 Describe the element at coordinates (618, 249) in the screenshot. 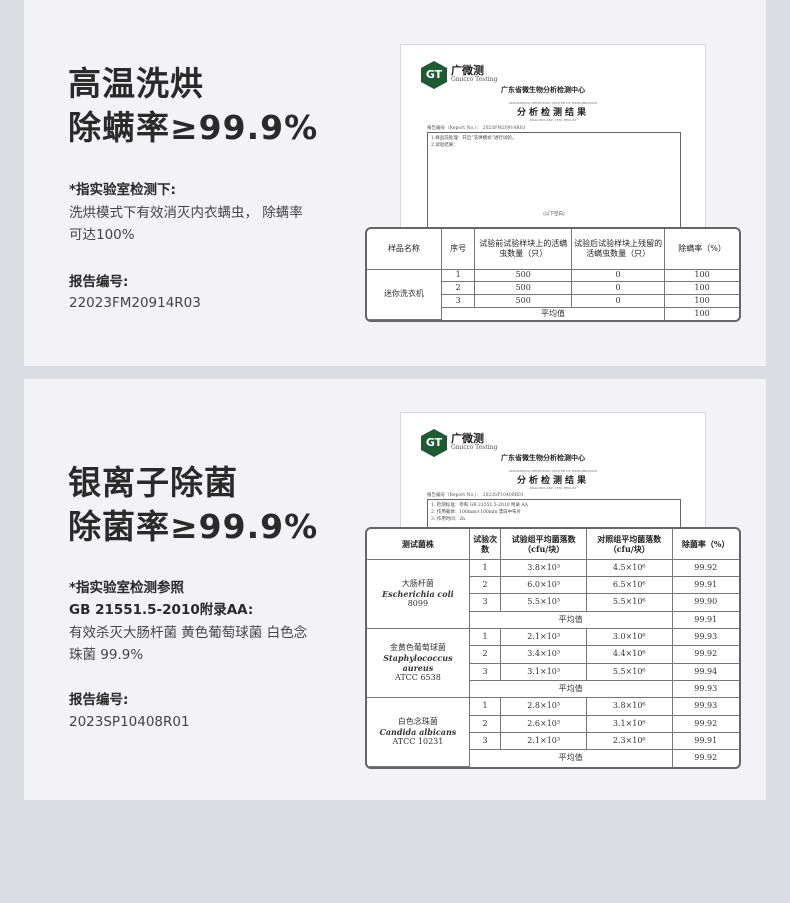

I see `column-header: 试验后试验样块上残留的活螨虫数量（只）` at that location.